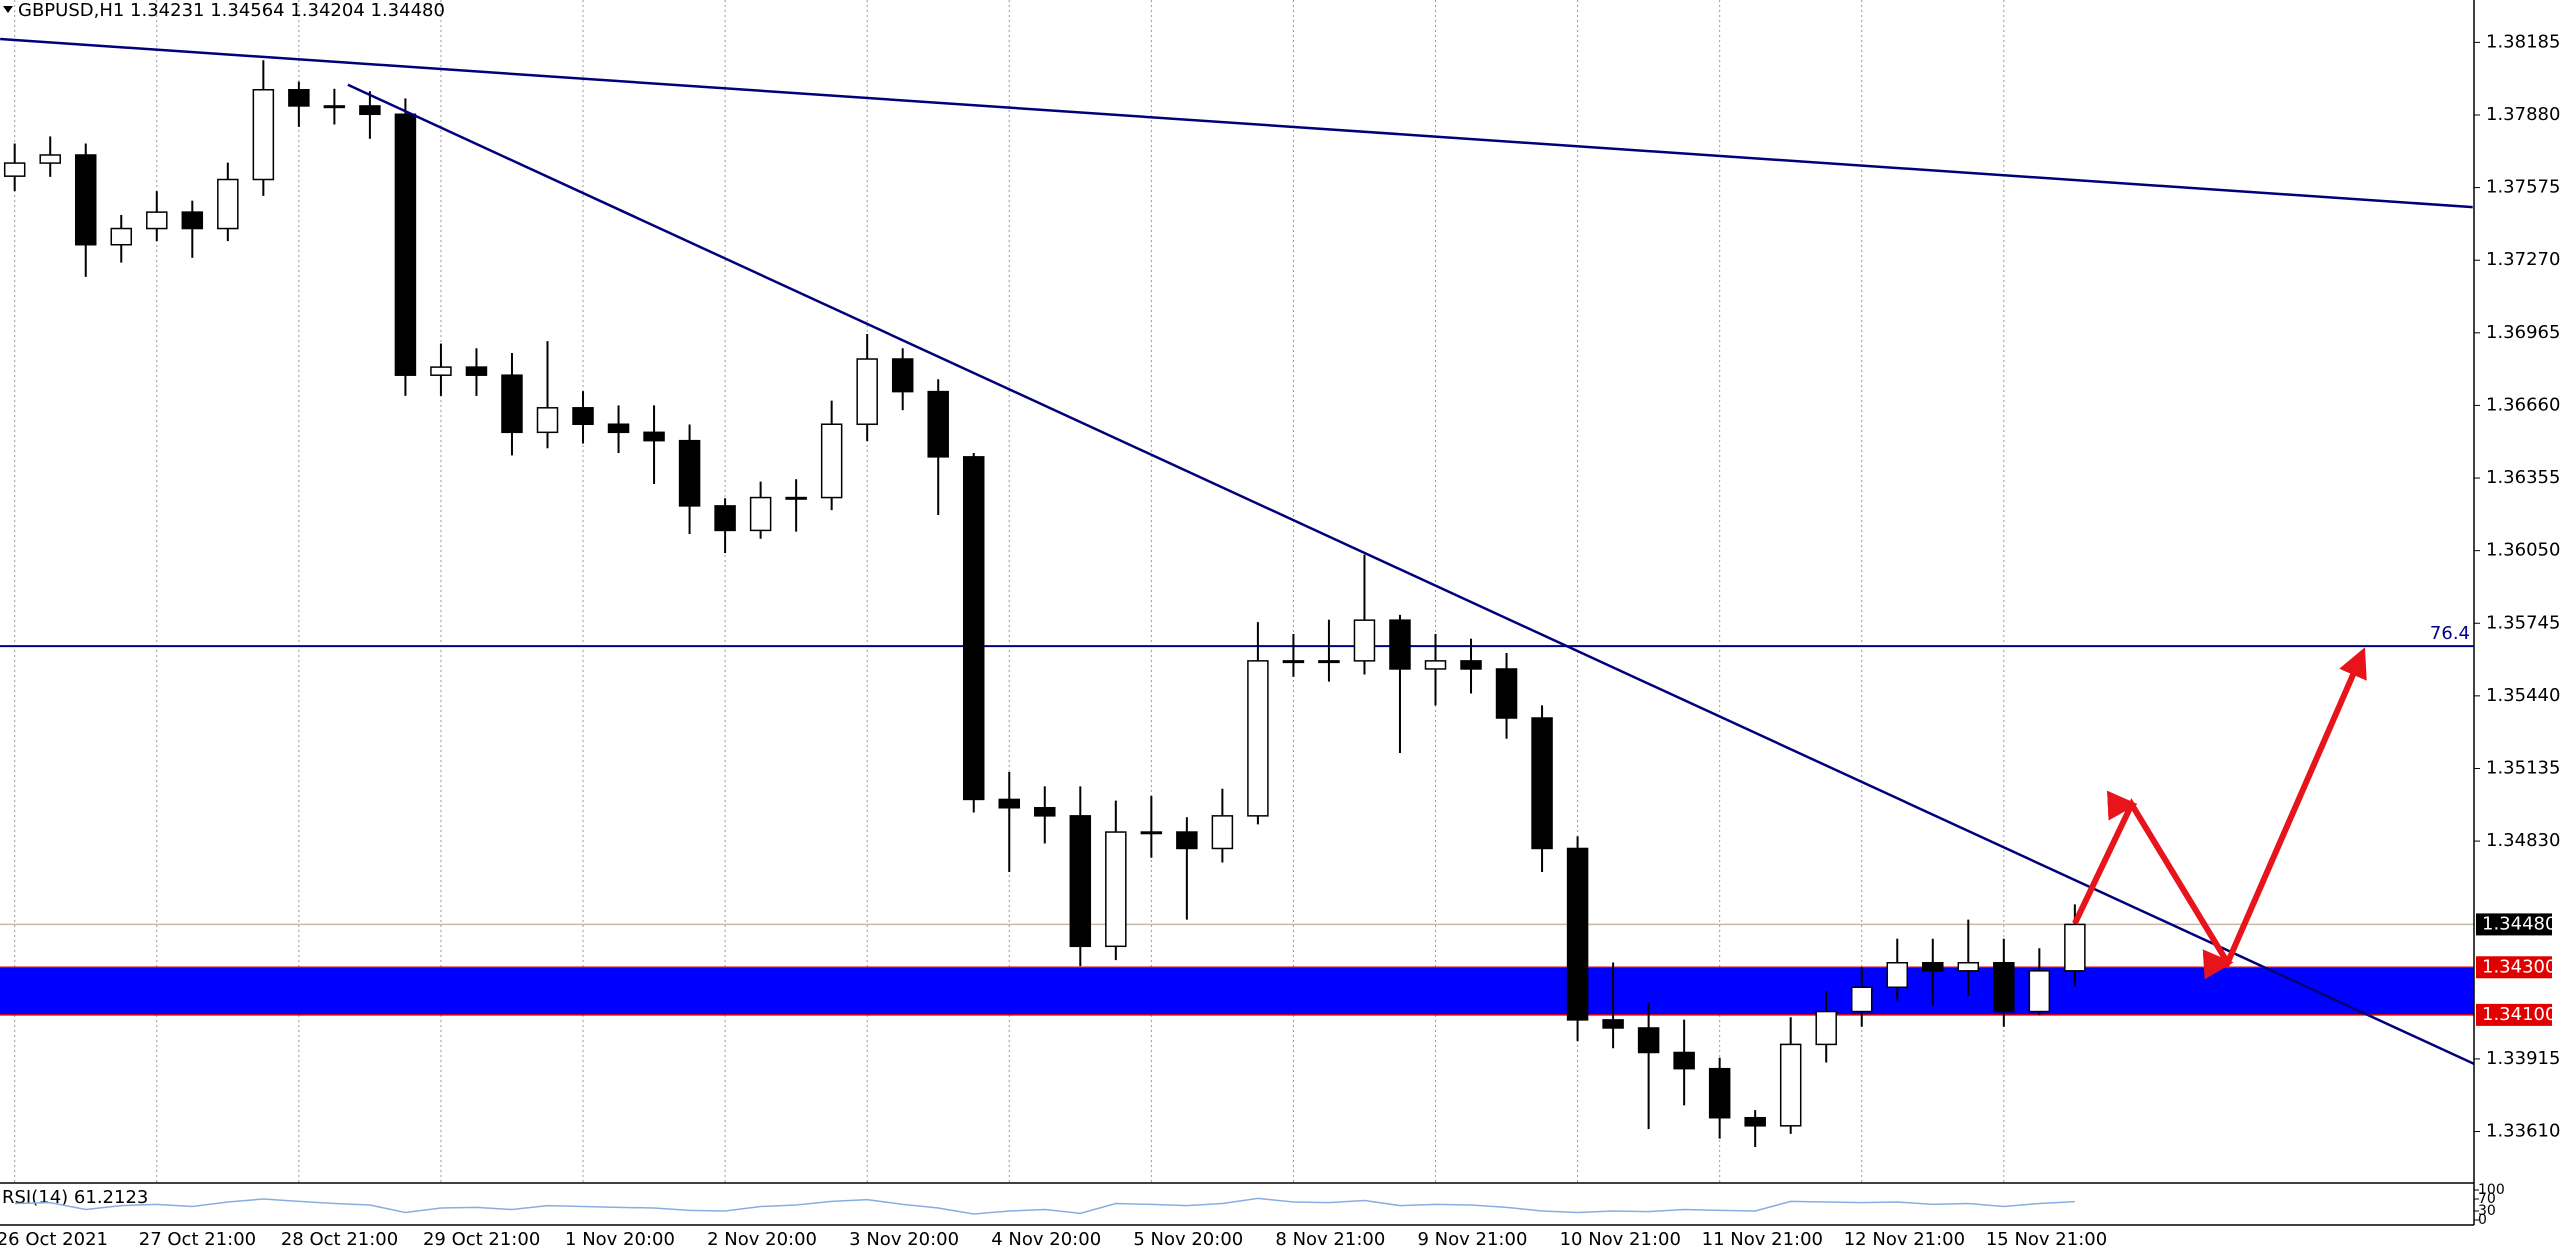 The image size is (2560, 1251). What do you see at coordinates (1620, 1239) in the screenshot?
I see `x-tick-label: 10 Nov 21:00` at bounding box center [1620, 1239].